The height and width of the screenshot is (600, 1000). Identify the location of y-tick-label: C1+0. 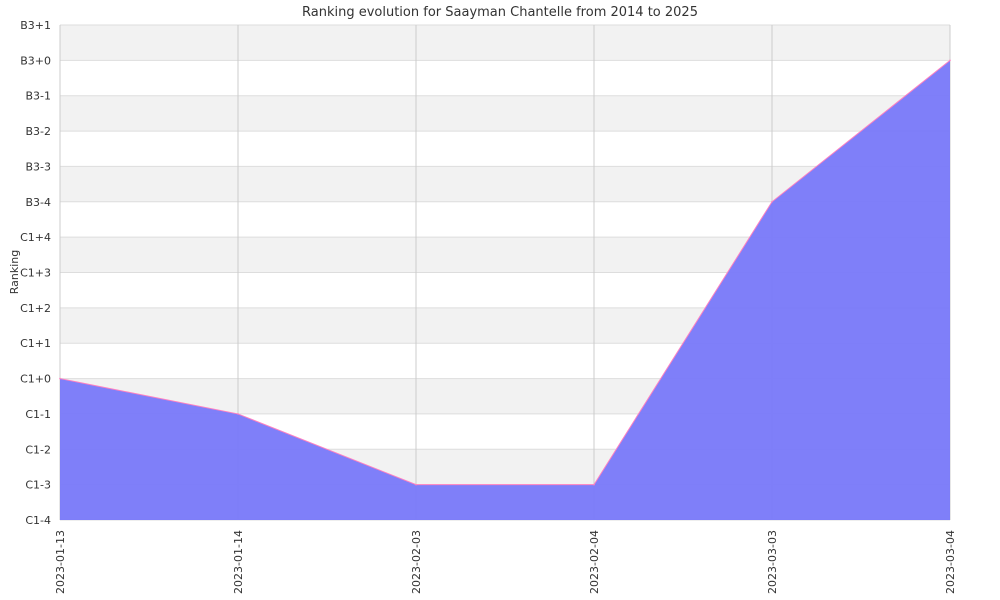
(35, 379).